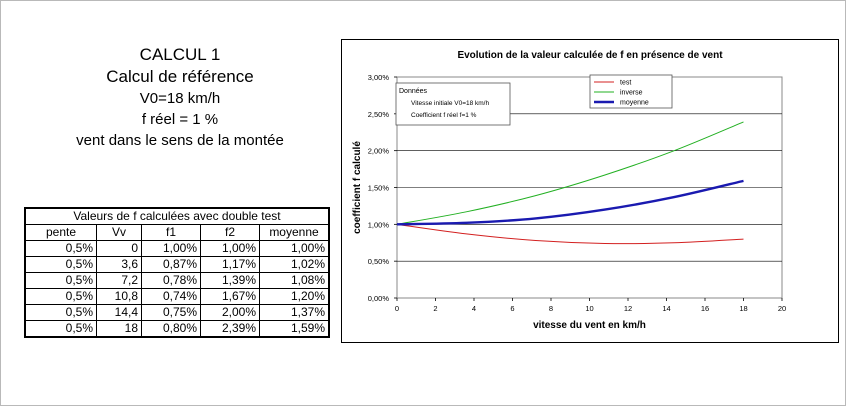  What do you see at coordinates (628, 308) in the screenshot?
I see `x-tick-label: 12` at bounding box center [628, 308].